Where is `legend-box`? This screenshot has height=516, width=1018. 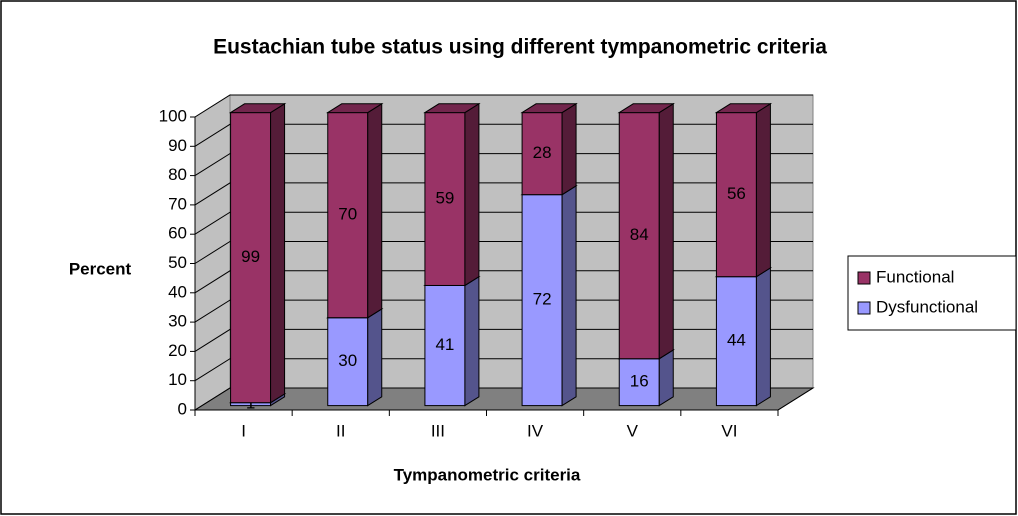
legend-box is located at coordinates (932, 293).